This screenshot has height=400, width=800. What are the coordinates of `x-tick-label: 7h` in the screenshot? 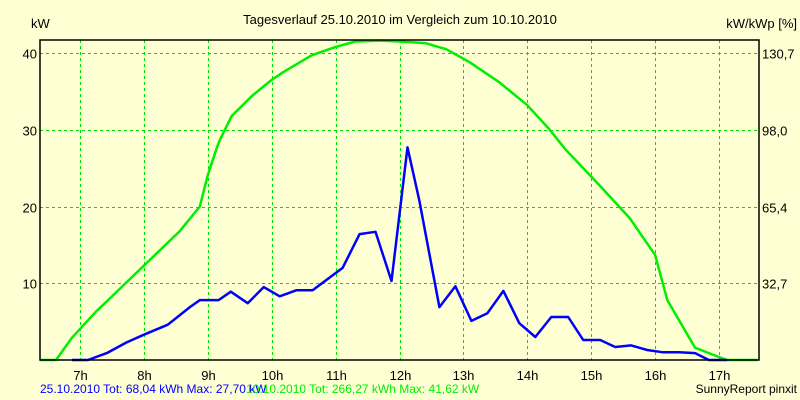 It's located at (80, 375).